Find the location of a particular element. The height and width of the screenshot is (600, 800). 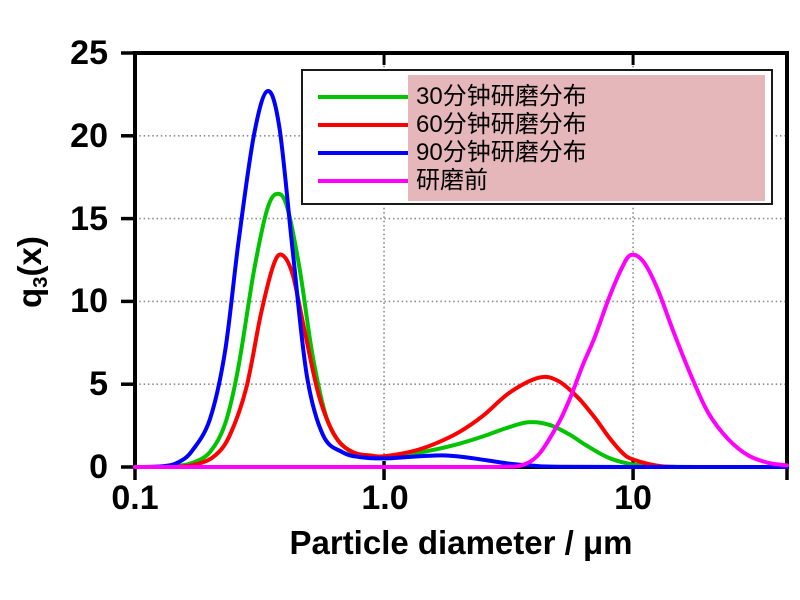

legend-entry-30min: 30分钟研磨分布 is located at coordinates (537, 97).